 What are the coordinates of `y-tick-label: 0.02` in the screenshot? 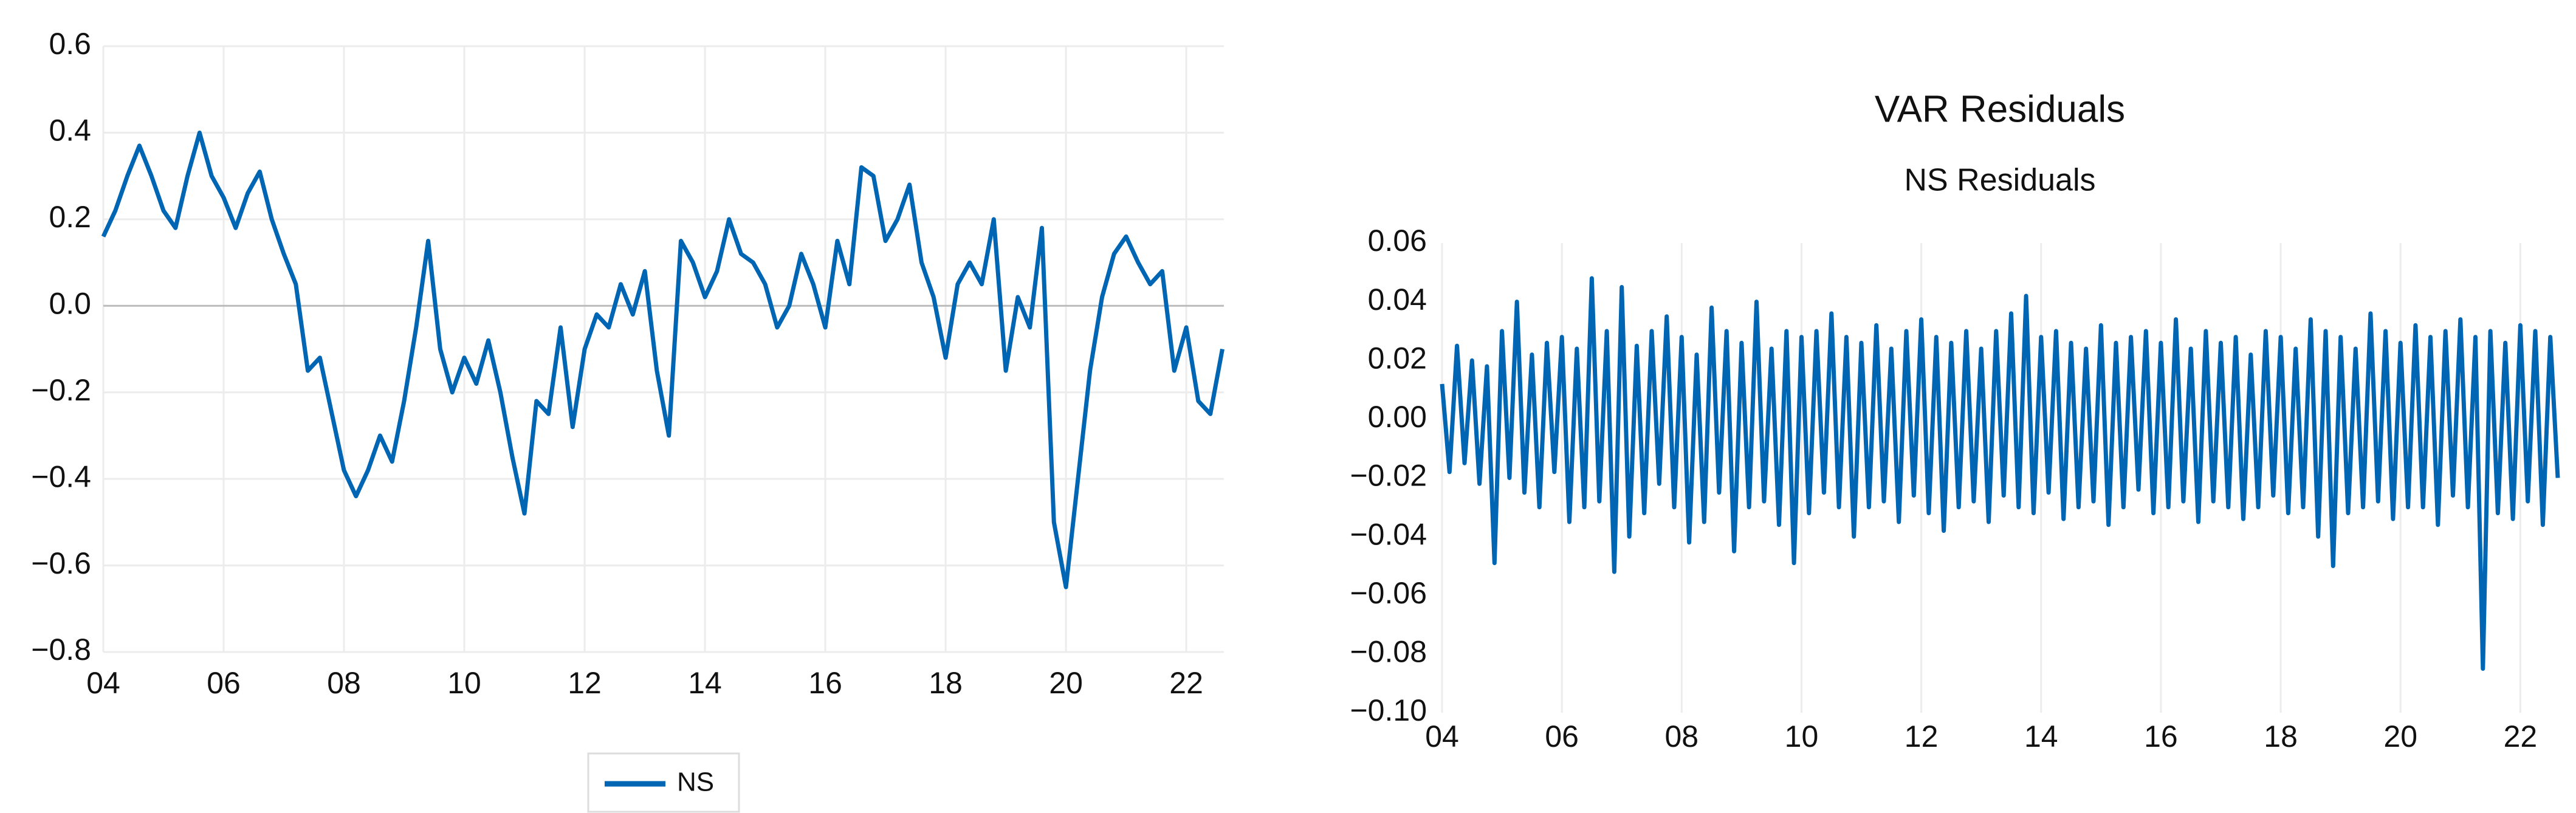 It's located at (1397, 358).